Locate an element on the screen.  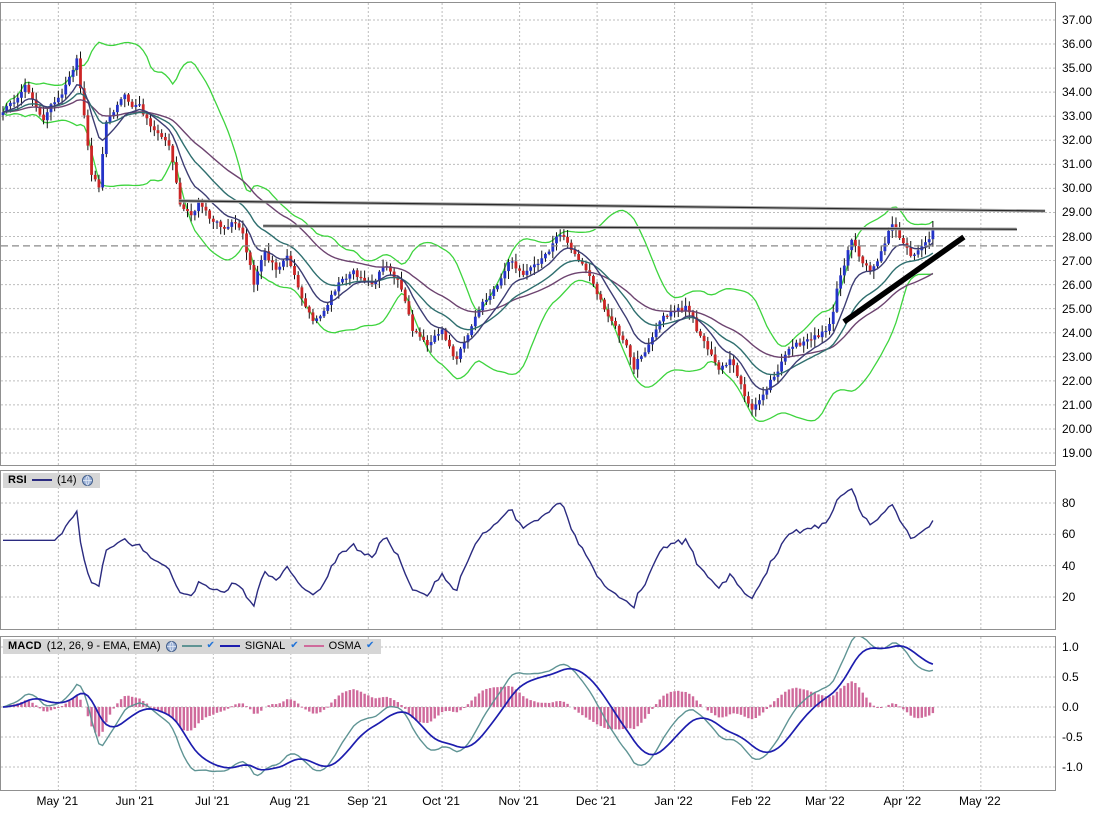
osma-visibility-checkbox: ✔ is located at coordinates (370, 645).